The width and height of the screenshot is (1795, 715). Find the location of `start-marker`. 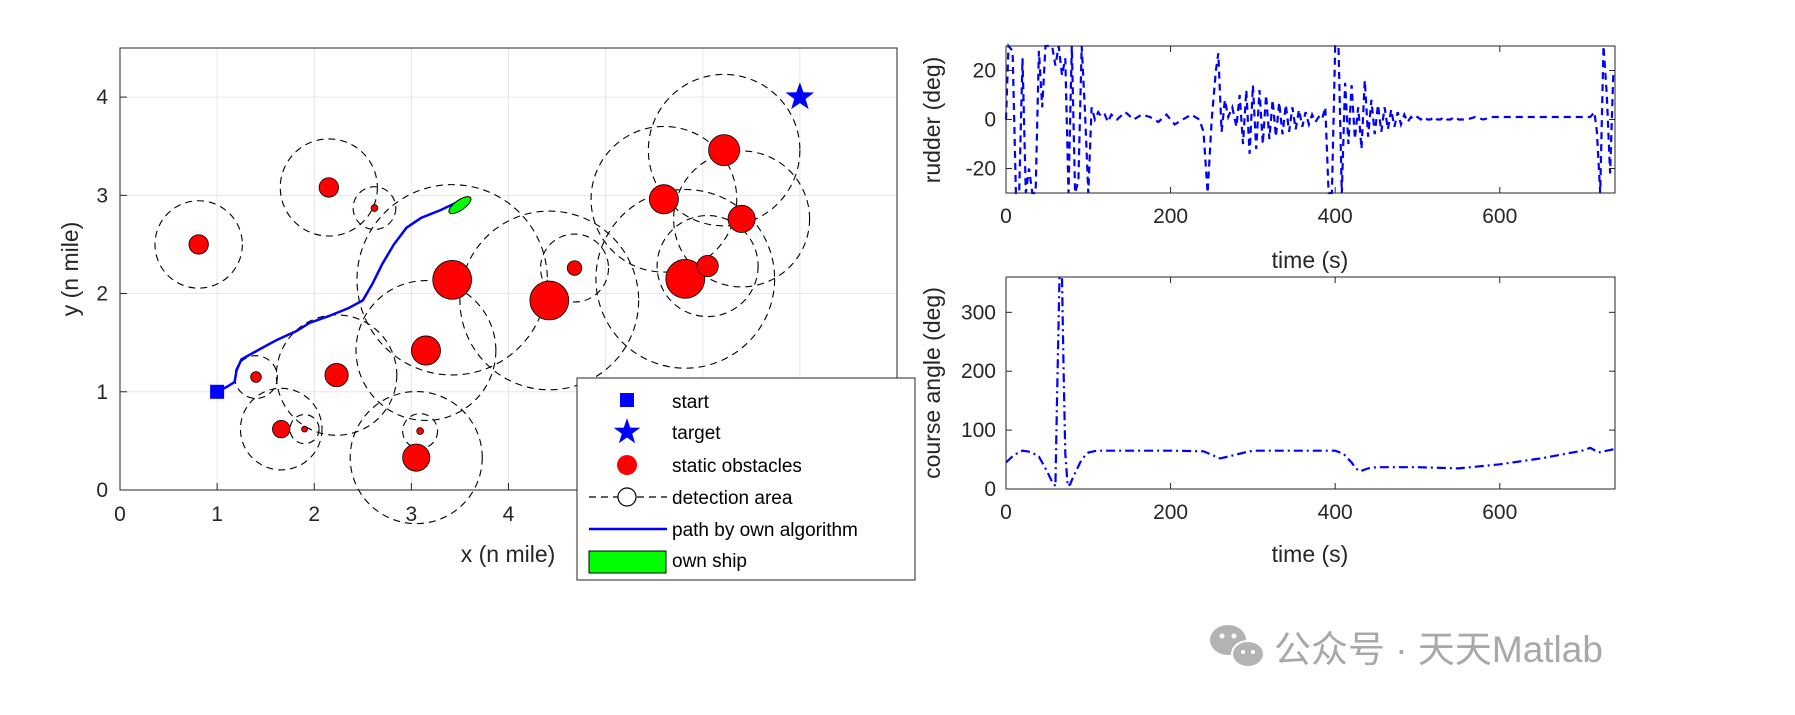

start-marker is located at coordinates (217, 391).